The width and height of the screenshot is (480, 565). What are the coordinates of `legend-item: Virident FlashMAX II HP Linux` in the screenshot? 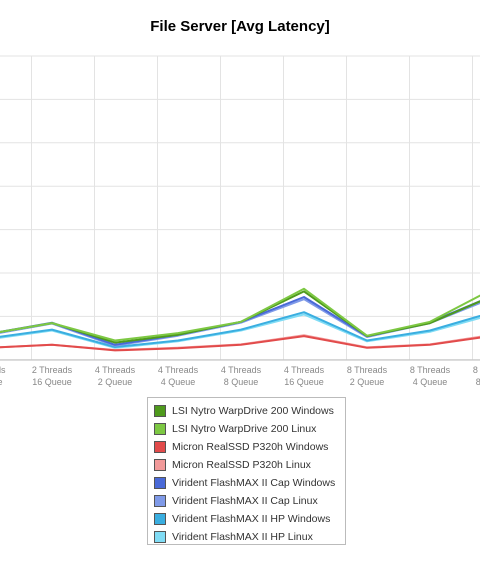 It's located at (249, 537).